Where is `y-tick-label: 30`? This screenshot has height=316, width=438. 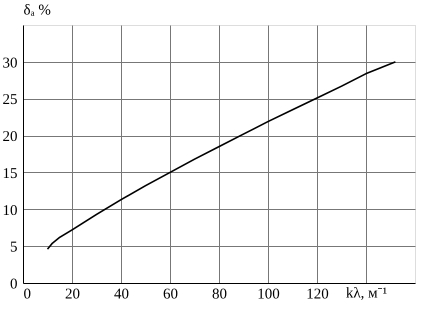 y-tick-label: 30 is located at coordinates (10, 63).